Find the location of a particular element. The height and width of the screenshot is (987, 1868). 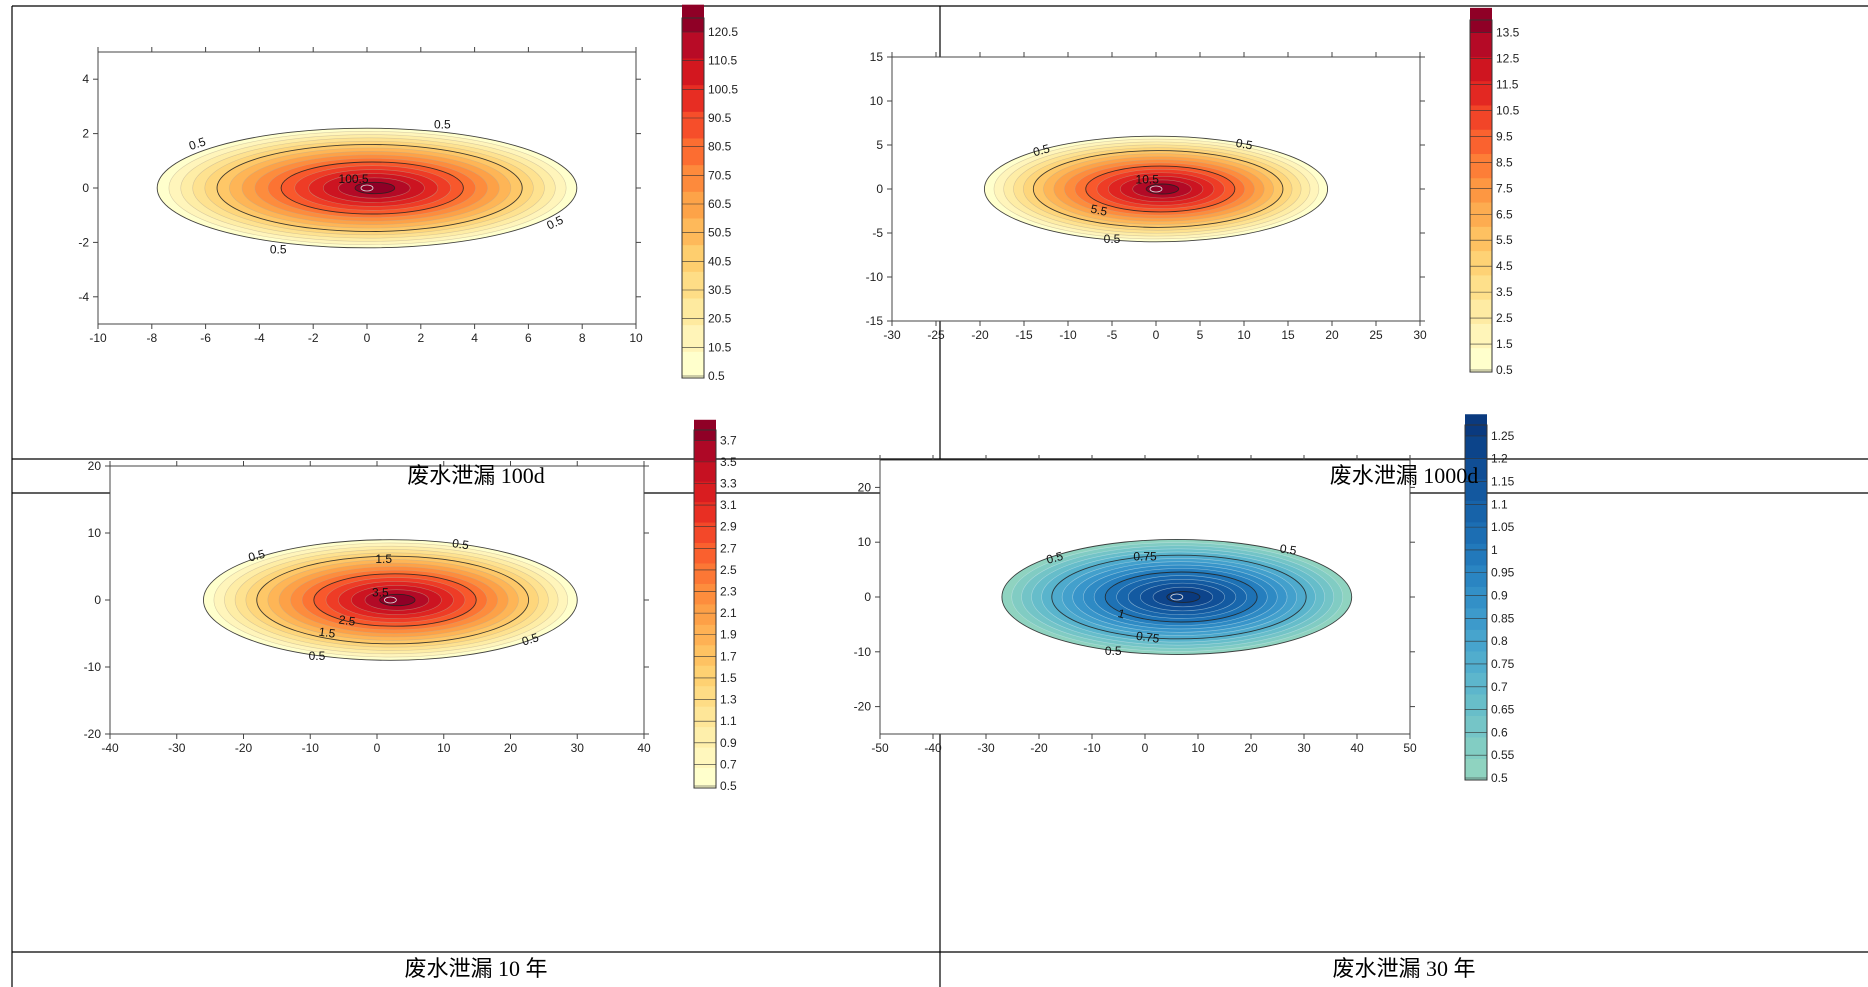

colorbar-label: 3.3 is located at coordinates (728, 483).